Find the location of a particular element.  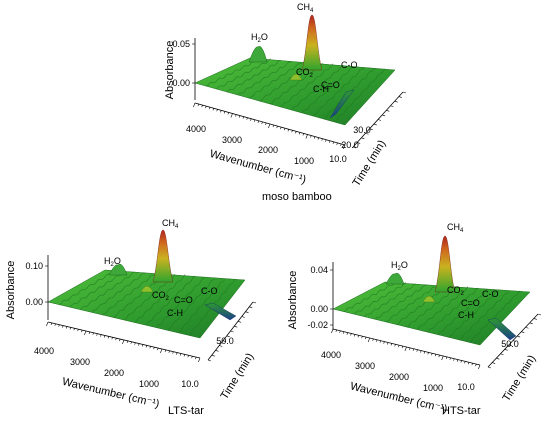

peak-label: C-O is located at coordinates (349, 65).